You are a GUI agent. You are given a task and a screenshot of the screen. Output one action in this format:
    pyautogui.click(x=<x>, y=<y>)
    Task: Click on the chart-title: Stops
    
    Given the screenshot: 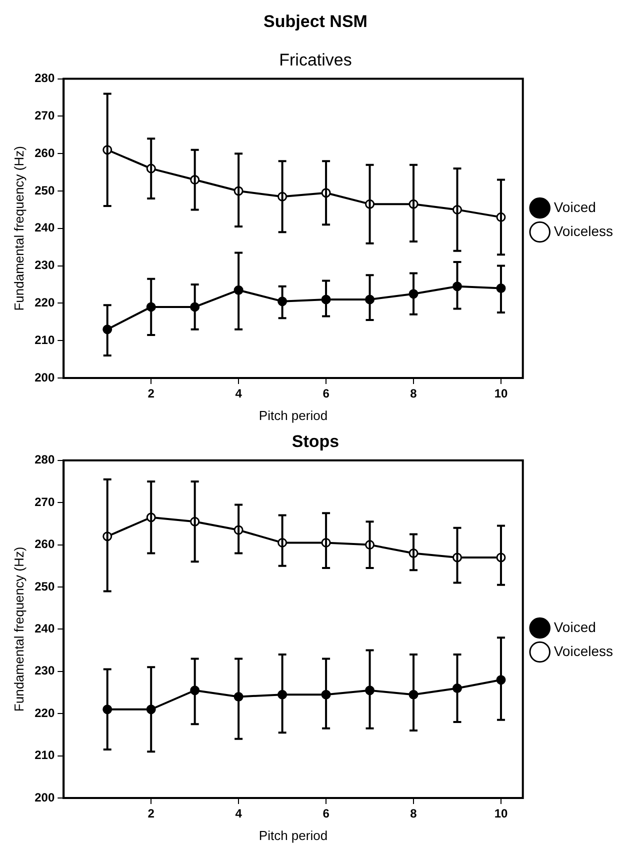 What is the action you would take?
    pyautogui.click(x=316, y=441)
    